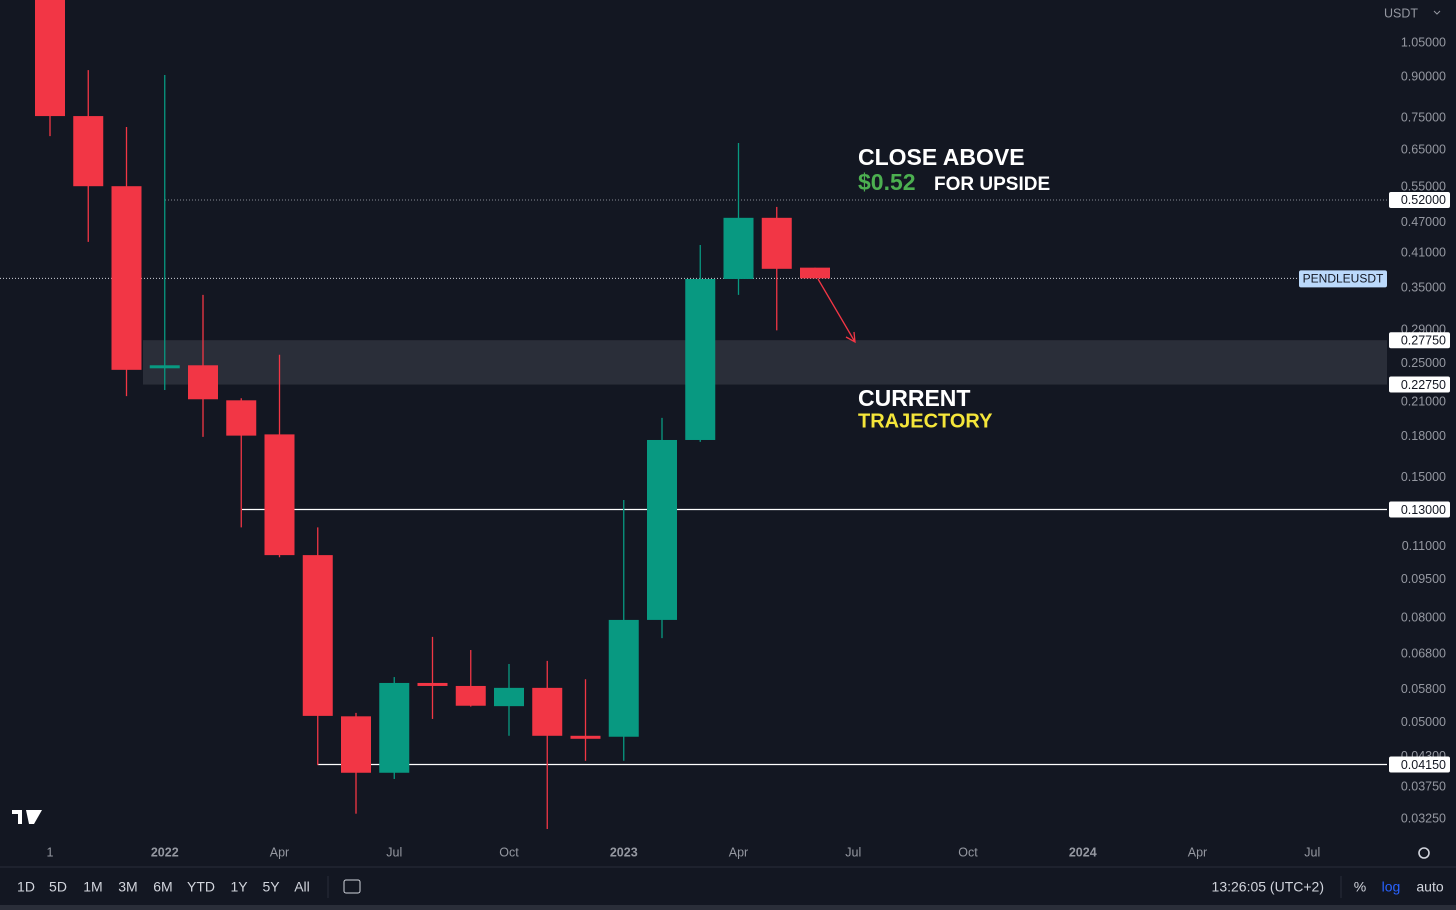 The image size is (1456, 910). Describe the element at coordinates (1268, 887) in the screenshot. I see `clock: 13:26:05 (UTC+2)` at that location.